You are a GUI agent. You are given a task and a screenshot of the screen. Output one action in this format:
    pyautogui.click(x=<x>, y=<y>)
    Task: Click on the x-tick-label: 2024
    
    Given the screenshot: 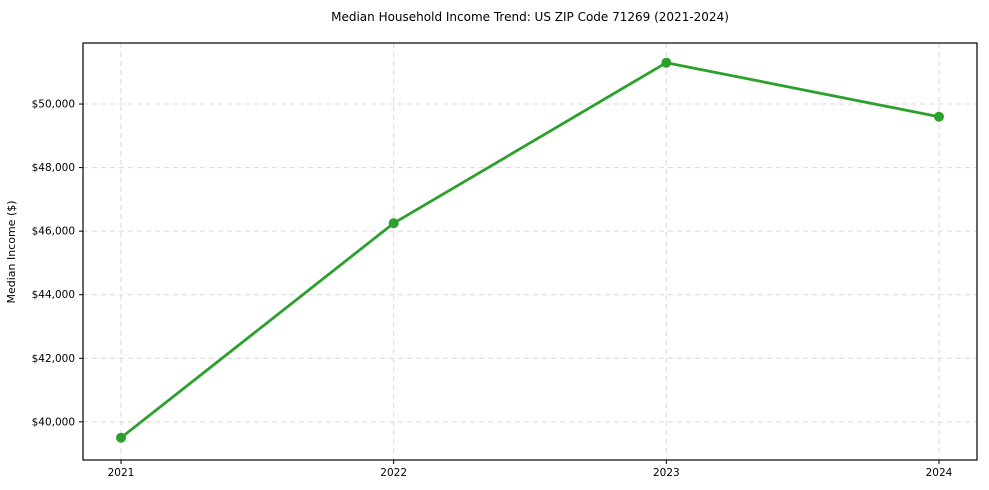 What is the action you would take?
    pyautogui.click(x=939, y=473)
    